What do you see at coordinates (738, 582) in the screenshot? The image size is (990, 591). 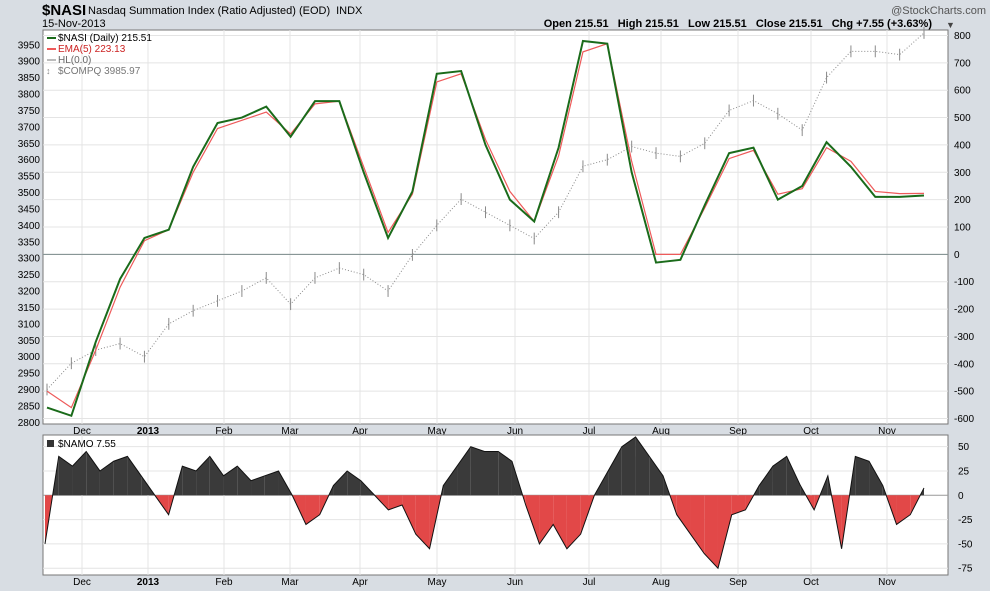 I see `lower-x-tick-label: Sep` at bounding box center [738, 582].